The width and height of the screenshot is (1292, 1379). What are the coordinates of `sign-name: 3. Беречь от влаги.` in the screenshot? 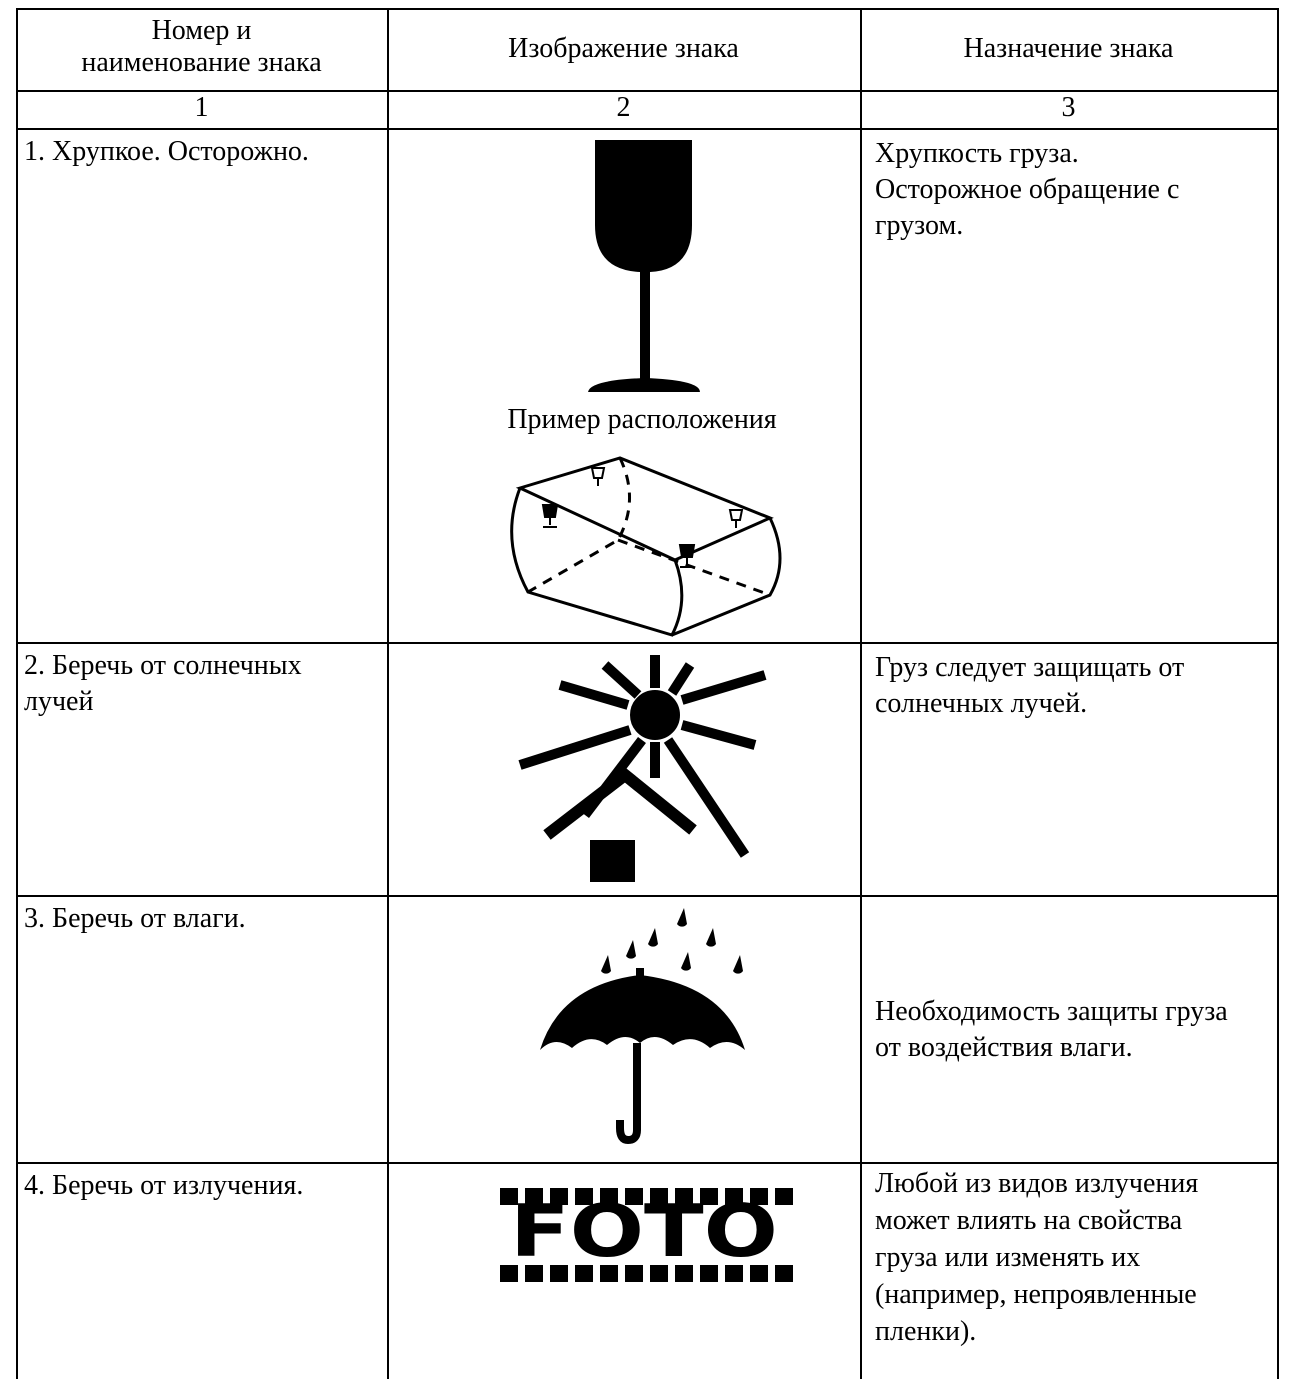 It's located at (135, 918).